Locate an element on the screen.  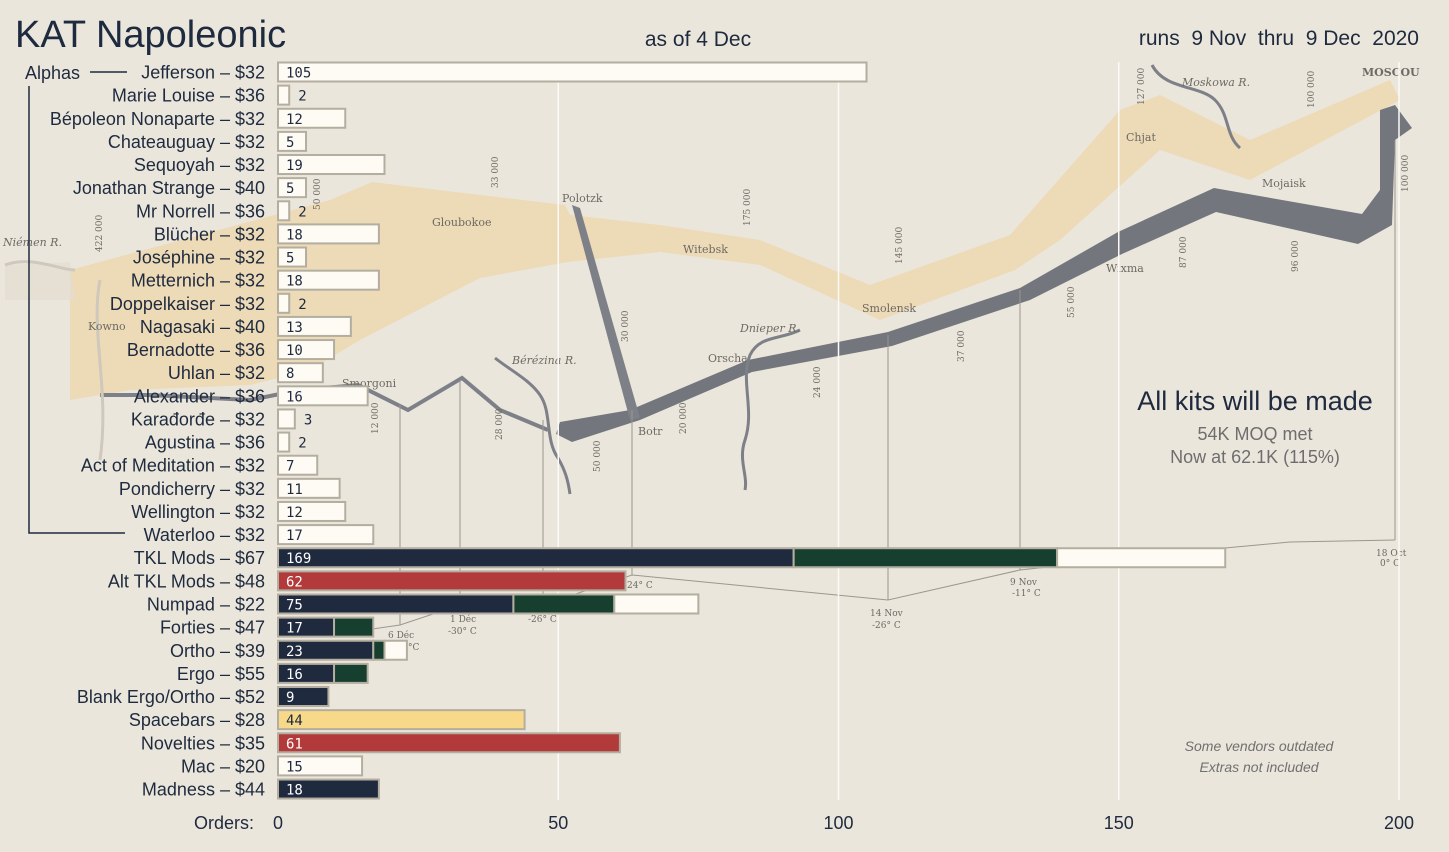
x-tick-label: 0 is located at coordinates (278, 823).